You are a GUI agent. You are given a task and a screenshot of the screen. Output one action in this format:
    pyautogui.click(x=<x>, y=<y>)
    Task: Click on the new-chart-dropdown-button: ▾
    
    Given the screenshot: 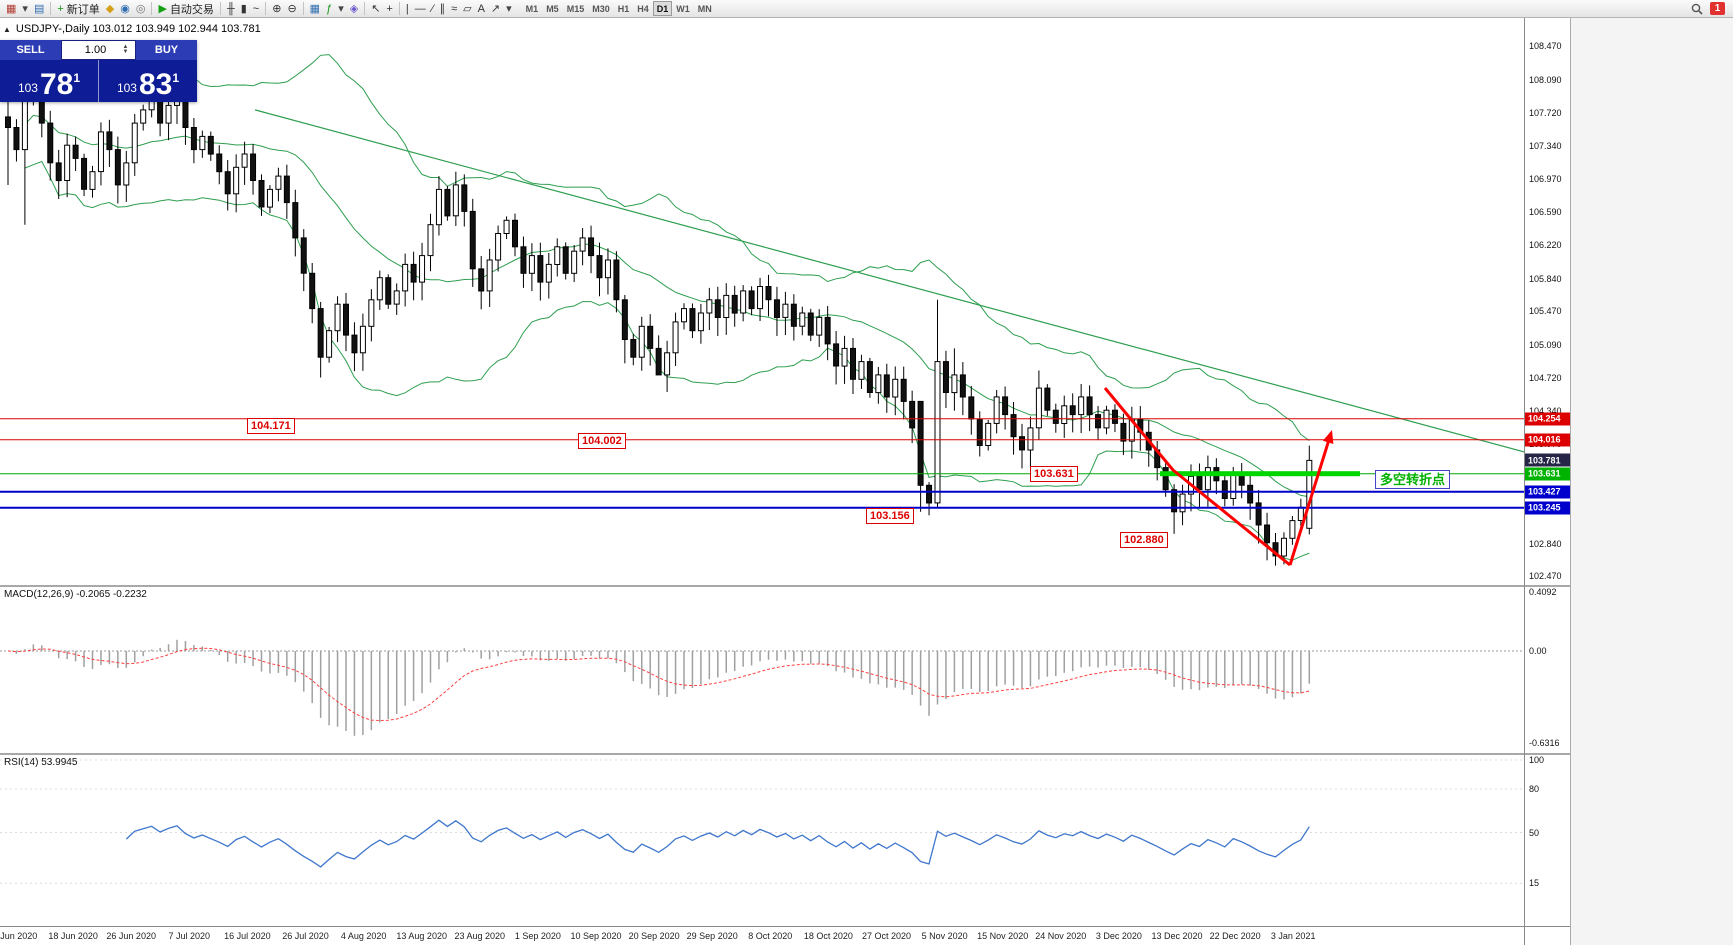 What is the action you would take?
    pyautogui.click(x=25, y=9)
    